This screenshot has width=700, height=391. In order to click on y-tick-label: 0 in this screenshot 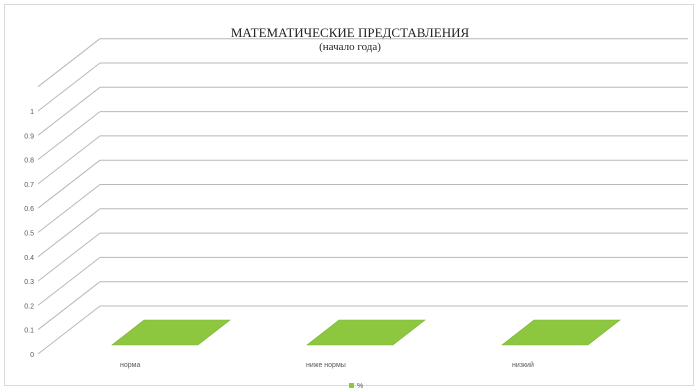, I will do `click(32, 355)`.